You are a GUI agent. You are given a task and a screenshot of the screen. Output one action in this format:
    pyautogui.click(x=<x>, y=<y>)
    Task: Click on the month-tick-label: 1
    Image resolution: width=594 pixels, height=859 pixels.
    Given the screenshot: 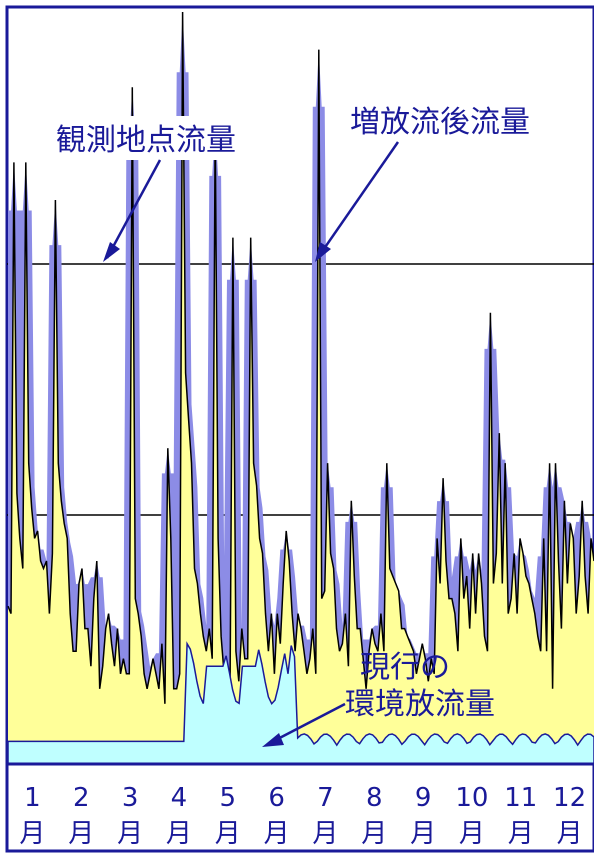 What is the action you would take?
    pyautogui.click(x=32, y=798)
    